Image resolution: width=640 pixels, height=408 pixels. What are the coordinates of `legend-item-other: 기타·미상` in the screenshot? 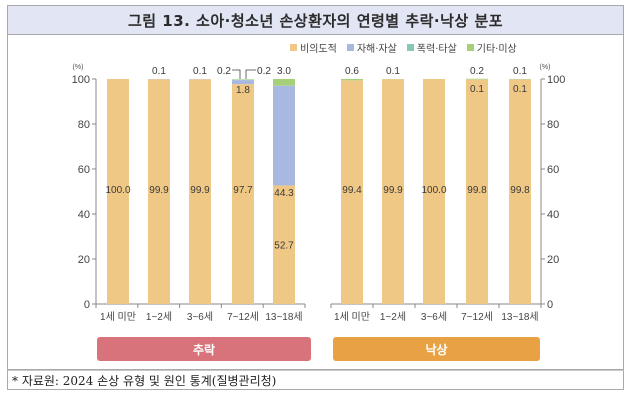 It's located at (491, 47).